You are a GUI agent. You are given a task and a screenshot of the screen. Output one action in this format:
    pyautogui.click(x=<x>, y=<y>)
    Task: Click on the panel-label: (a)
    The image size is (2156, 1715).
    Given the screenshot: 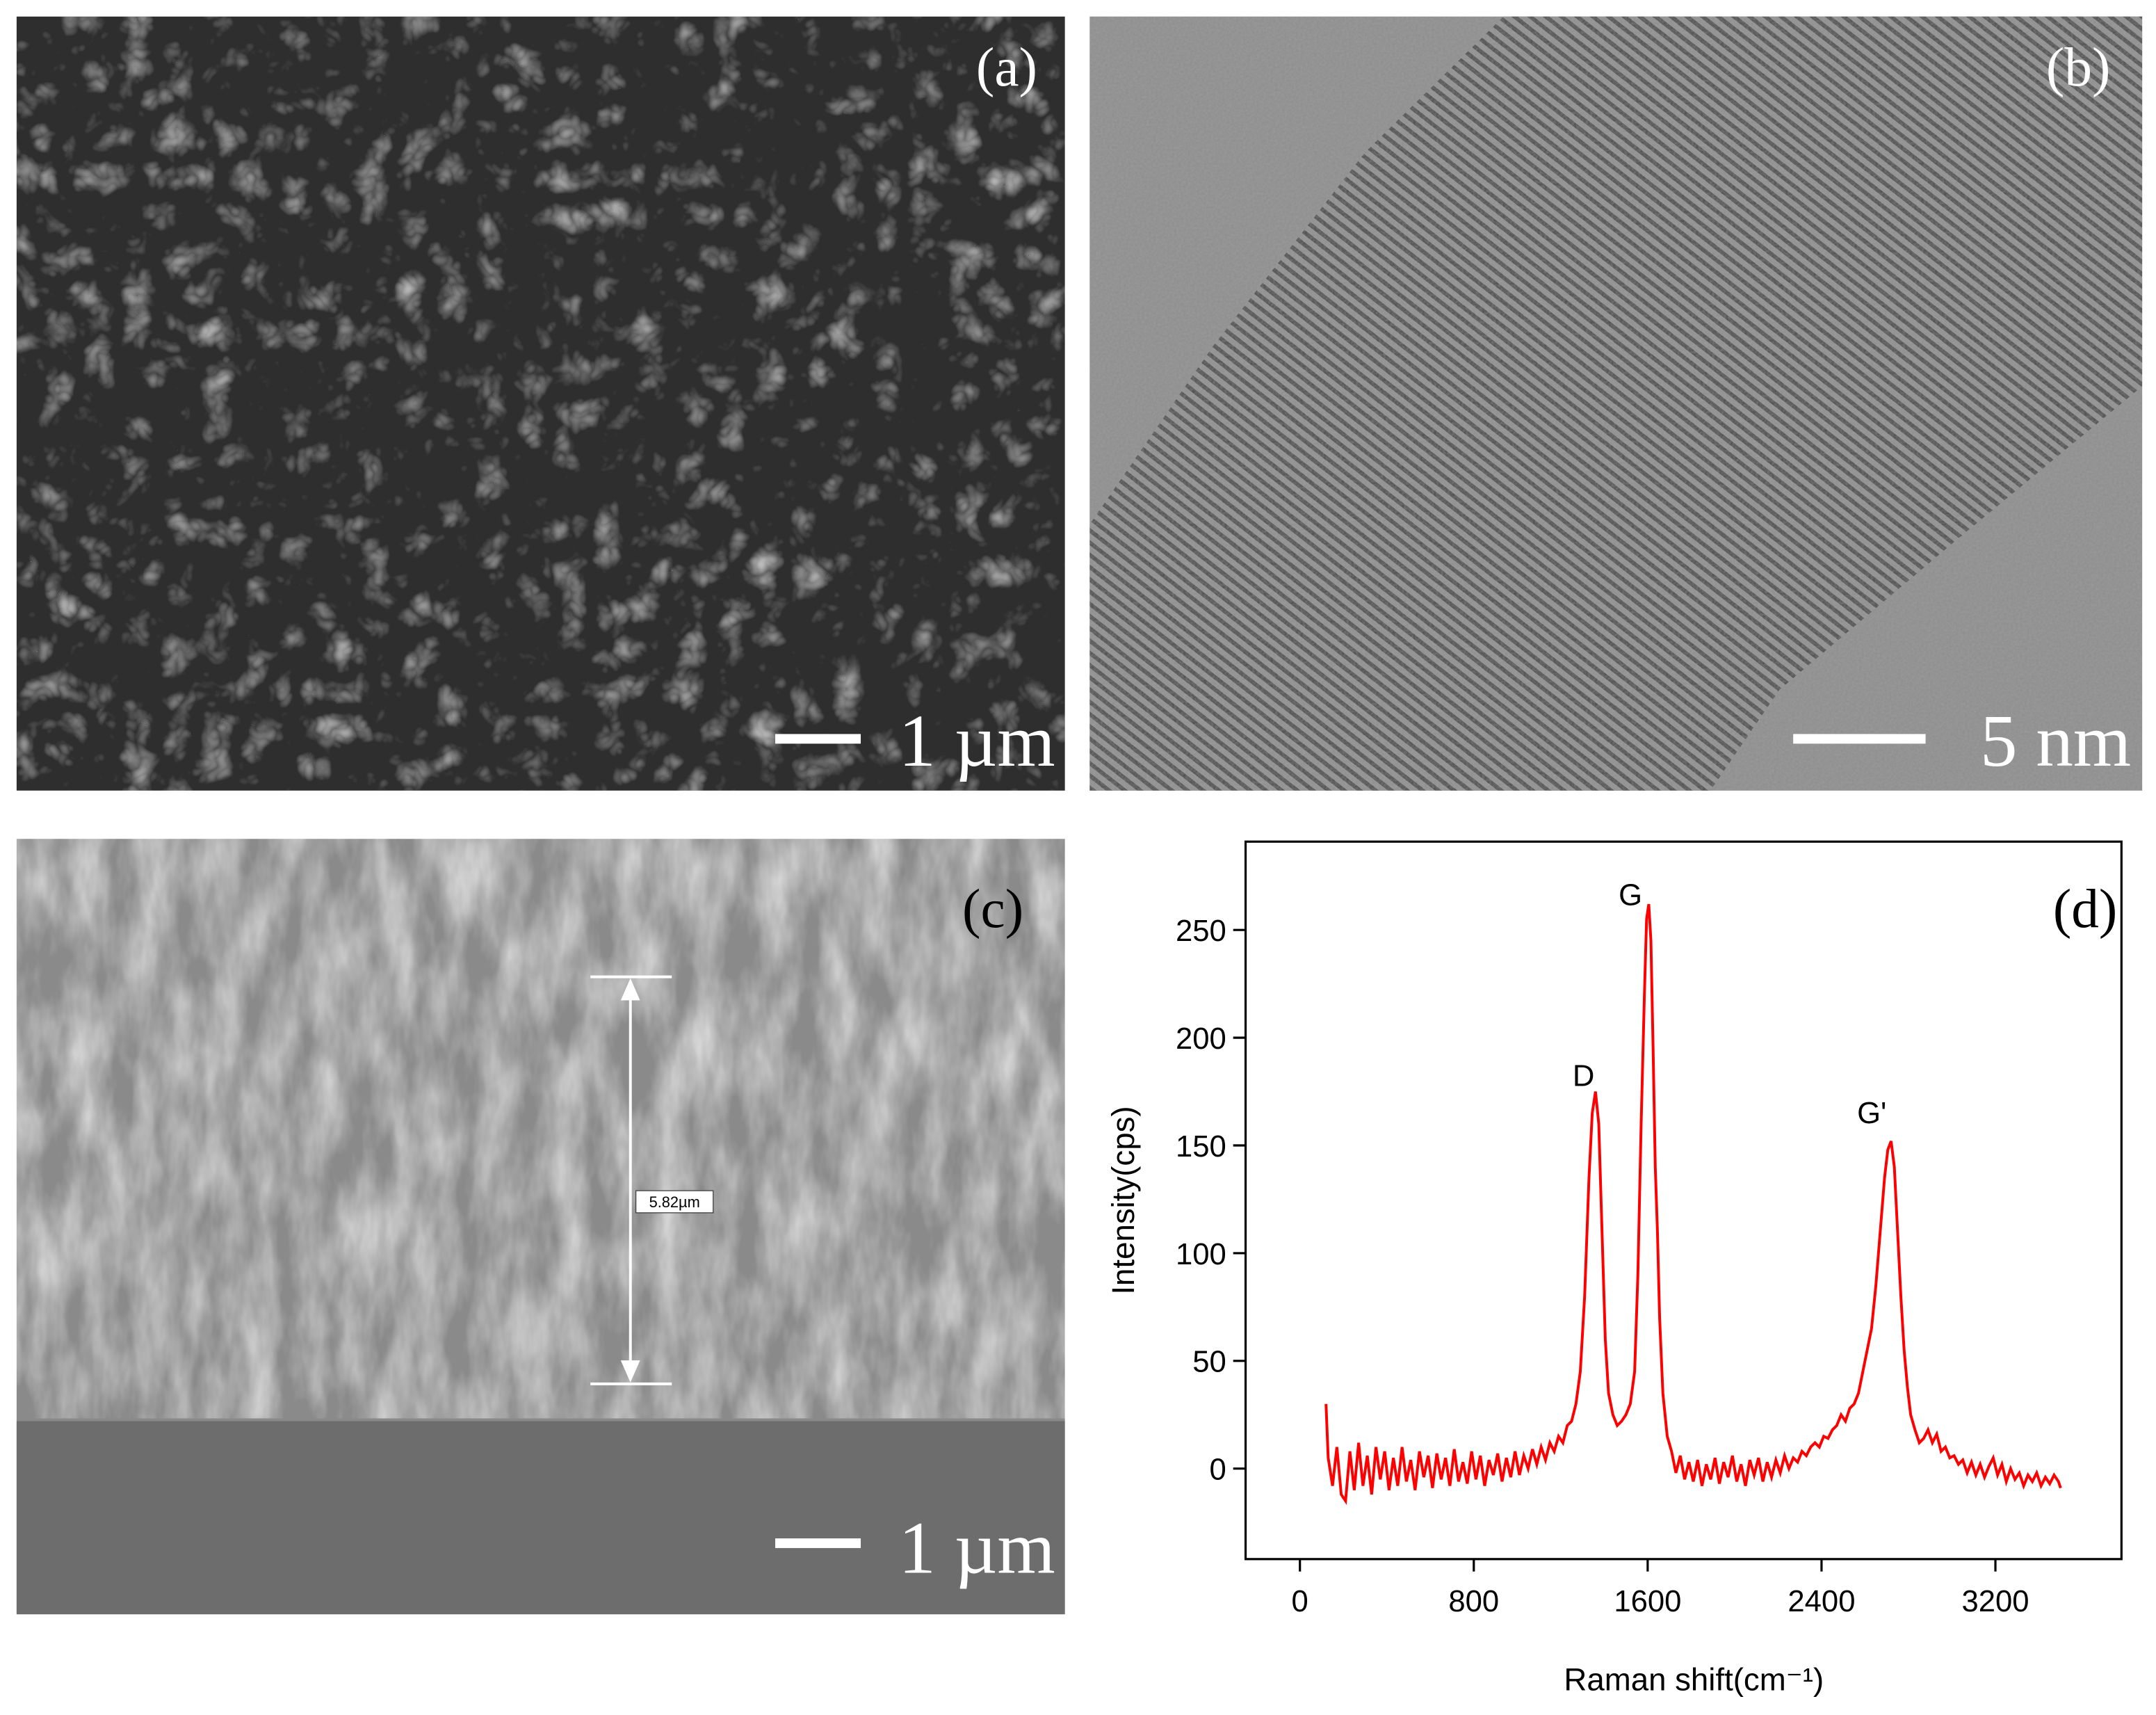 What is the action you would take?
    pyautogui.click(x=1006, y=68)
    